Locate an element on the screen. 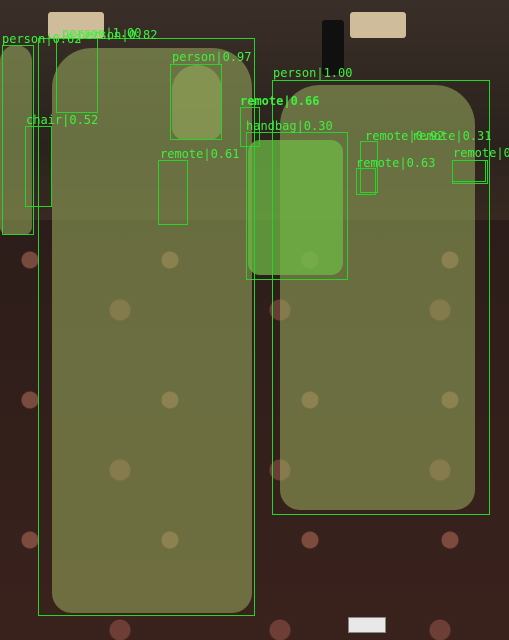 The width and height of the screenshot is (509, 640). detection-label: person|0.82 is located at coordinates (118, 35).